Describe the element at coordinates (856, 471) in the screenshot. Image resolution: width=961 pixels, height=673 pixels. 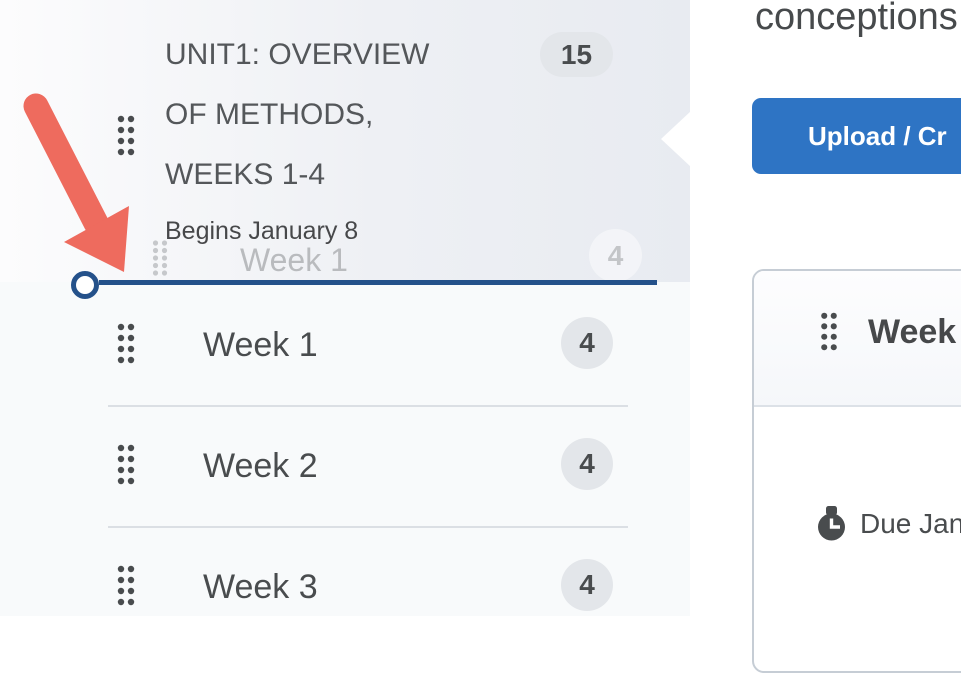
I see `topic-card: Week Due Jan` at that location.